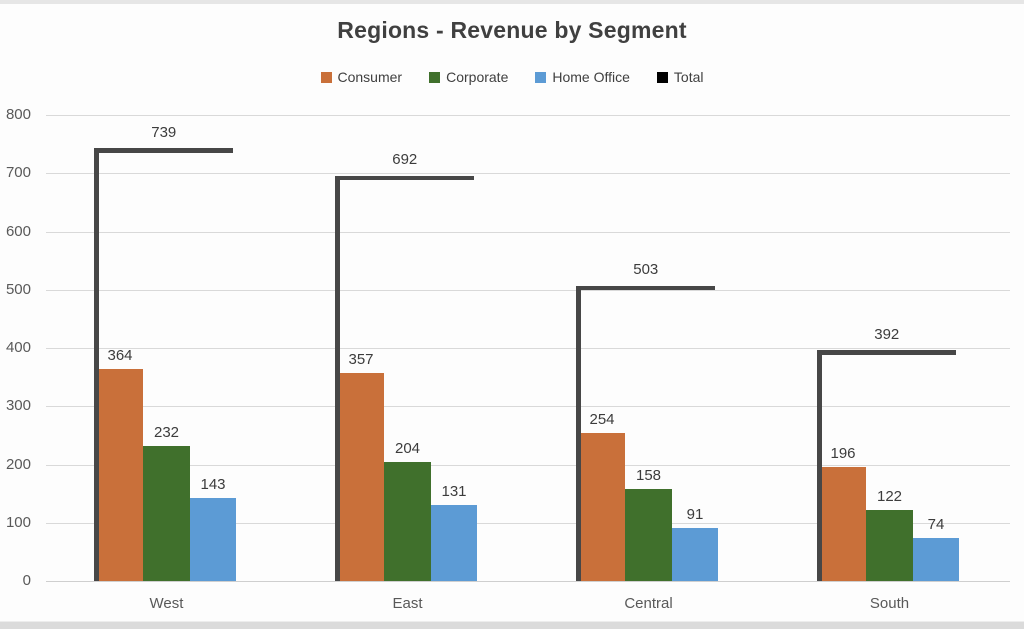  What do you see at coordinates (213, 484) in the screenshot?
I see `data-label: 143` at bounding box center [213, 484].